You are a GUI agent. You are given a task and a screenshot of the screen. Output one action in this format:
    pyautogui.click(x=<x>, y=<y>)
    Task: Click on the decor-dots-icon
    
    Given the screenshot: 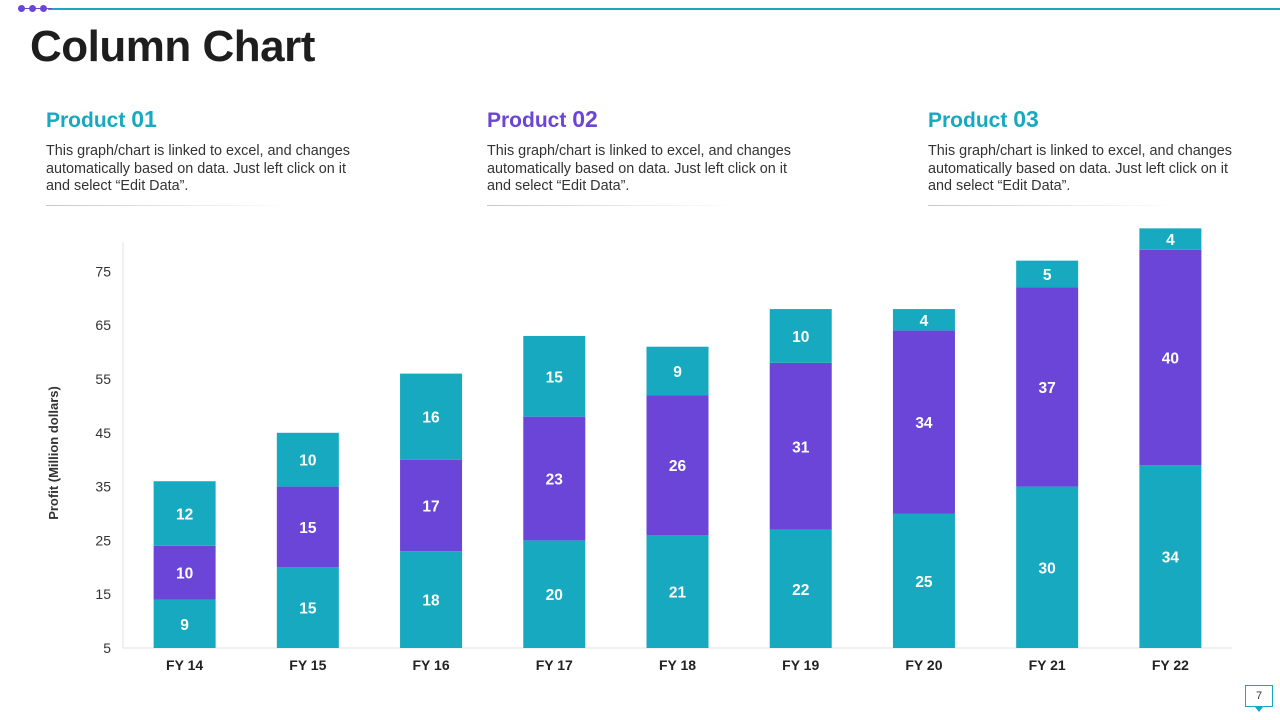 What is the action you would take?
    pyautogui.click(x=35, y=9)
    